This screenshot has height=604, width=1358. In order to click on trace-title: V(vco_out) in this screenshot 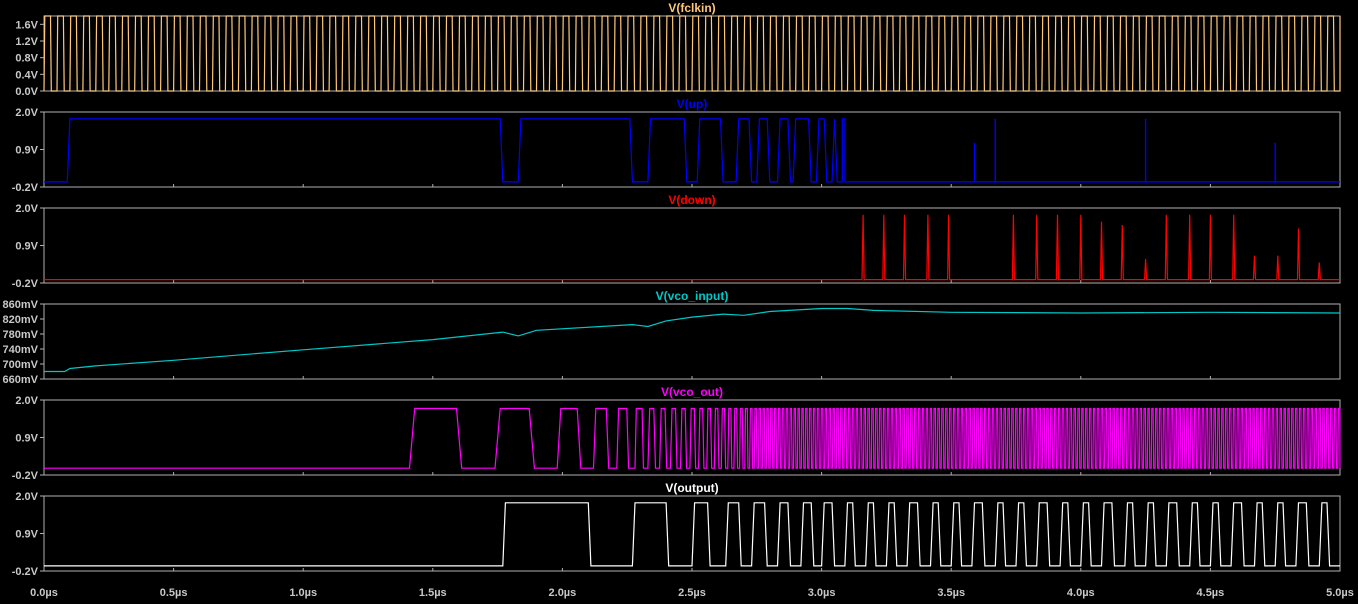, I will do `click(692, 392)`.